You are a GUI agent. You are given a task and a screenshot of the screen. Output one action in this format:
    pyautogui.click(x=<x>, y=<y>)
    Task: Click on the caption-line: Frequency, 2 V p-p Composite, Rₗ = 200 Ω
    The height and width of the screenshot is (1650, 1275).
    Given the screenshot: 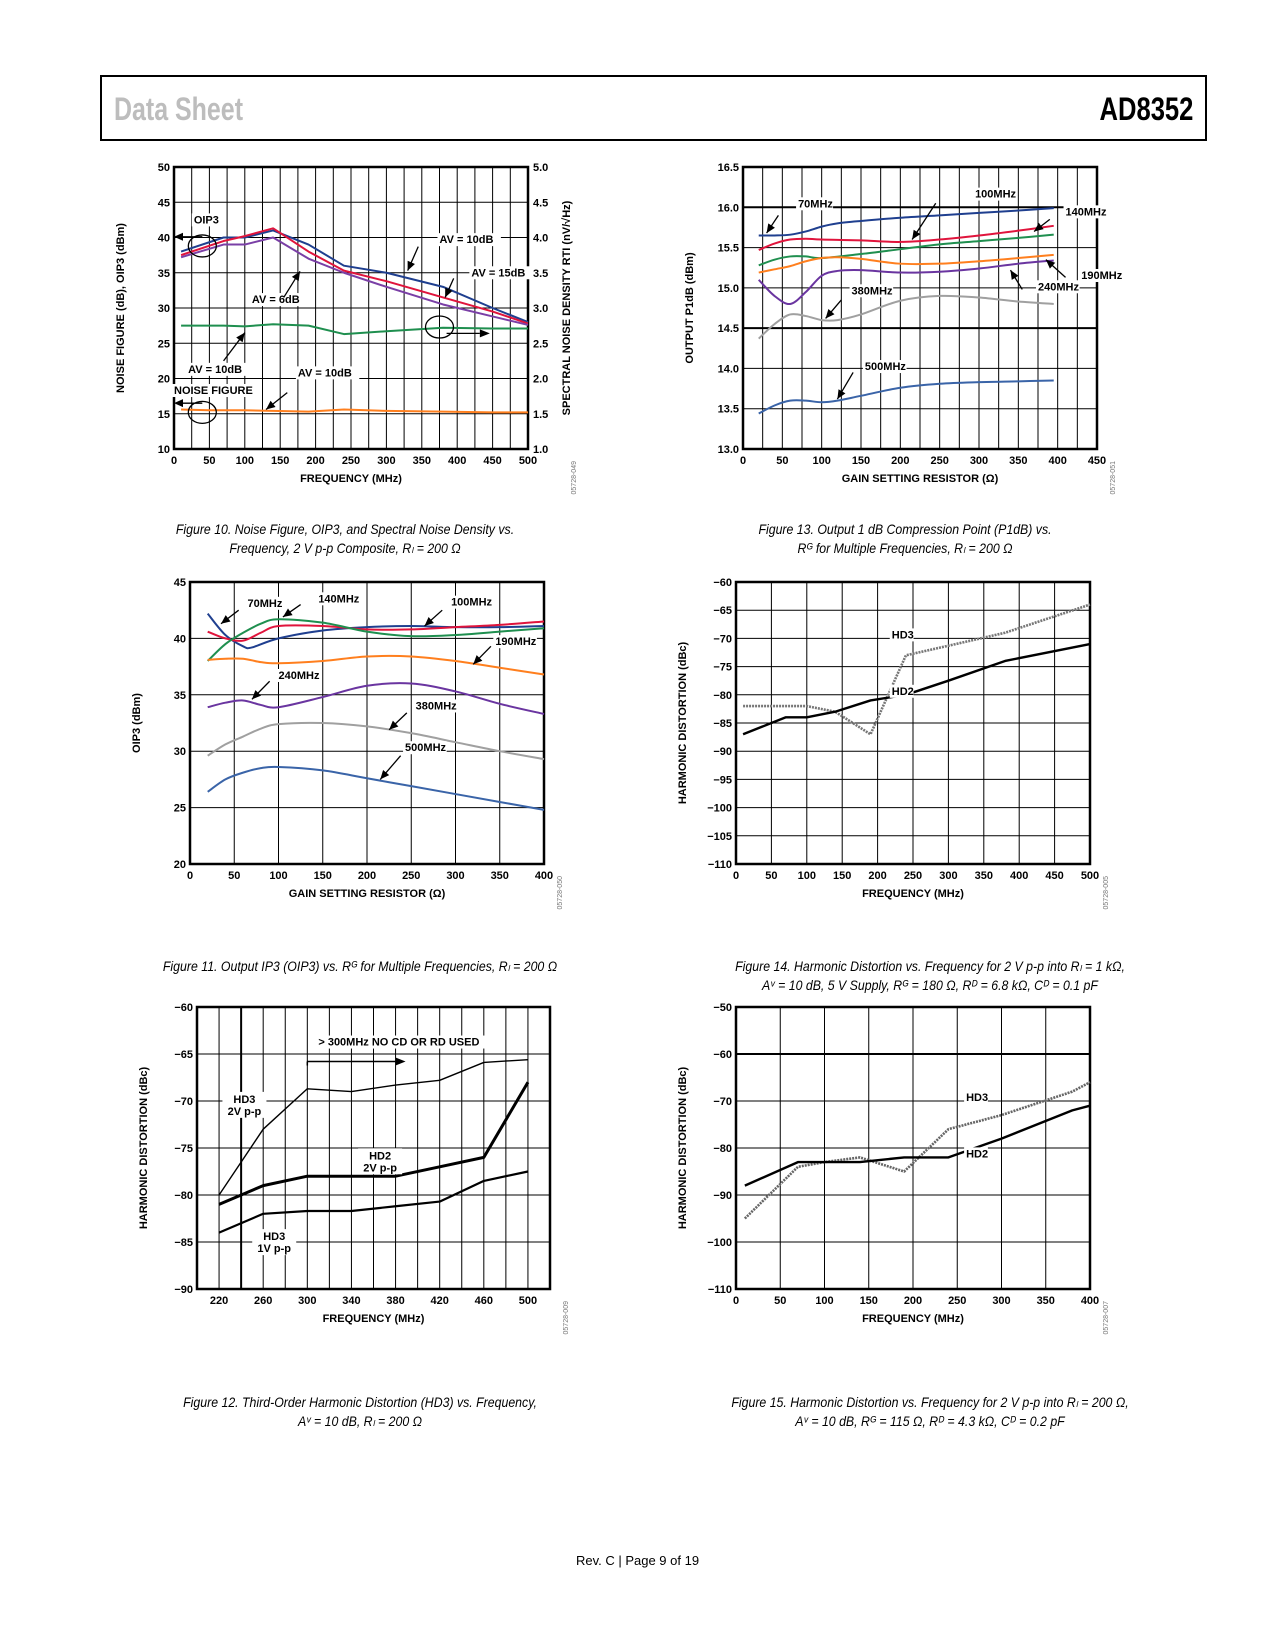 What is the action you would take?
    pyautogui.click(x=345, y=548)
    